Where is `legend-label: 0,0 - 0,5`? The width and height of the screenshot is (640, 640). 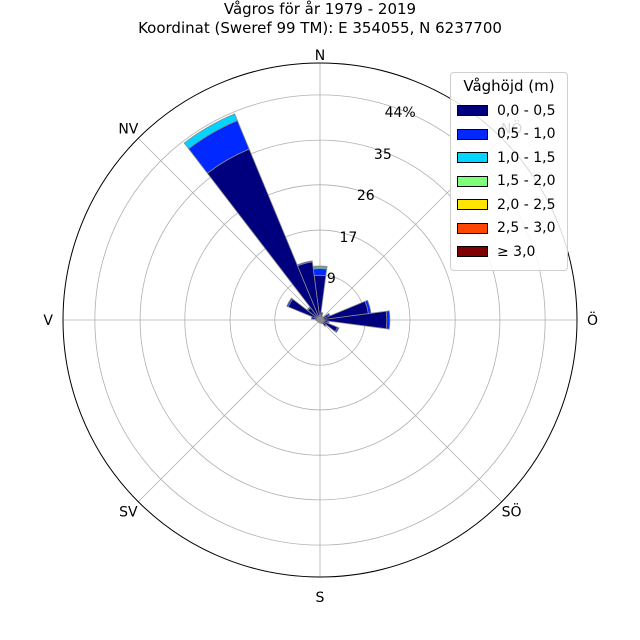 legend-label: 0,0 - 0,5 is located at coordinates (526, 110).